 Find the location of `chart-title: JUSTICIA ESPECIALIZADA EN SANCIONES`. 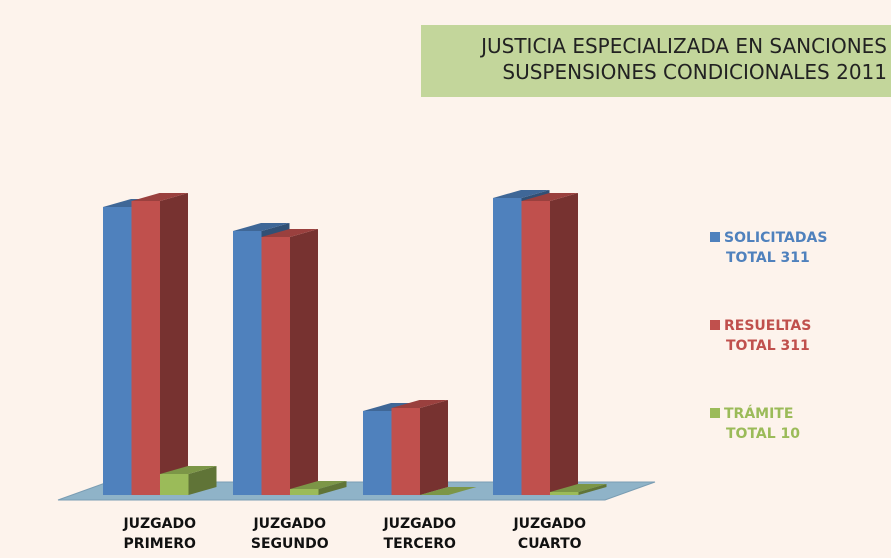

chart-title: JUSTICIA ESPECIALIZADA EN SANCIONES is located at coordinates (684, 46).